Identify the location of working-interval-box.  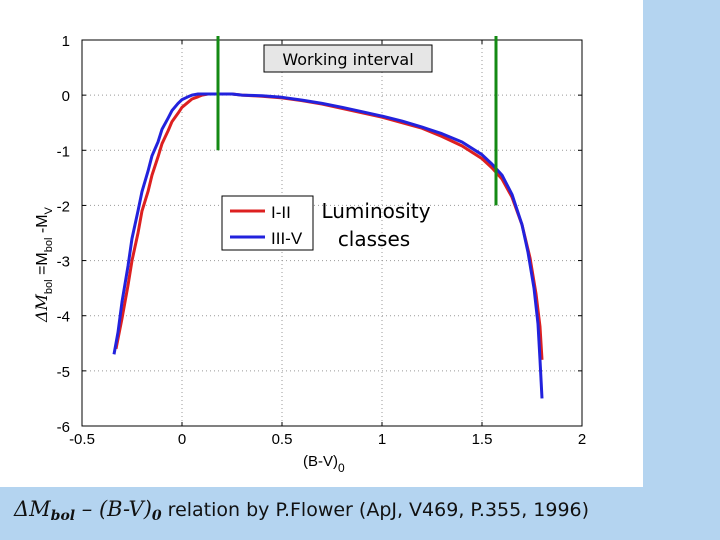
(348, 58).